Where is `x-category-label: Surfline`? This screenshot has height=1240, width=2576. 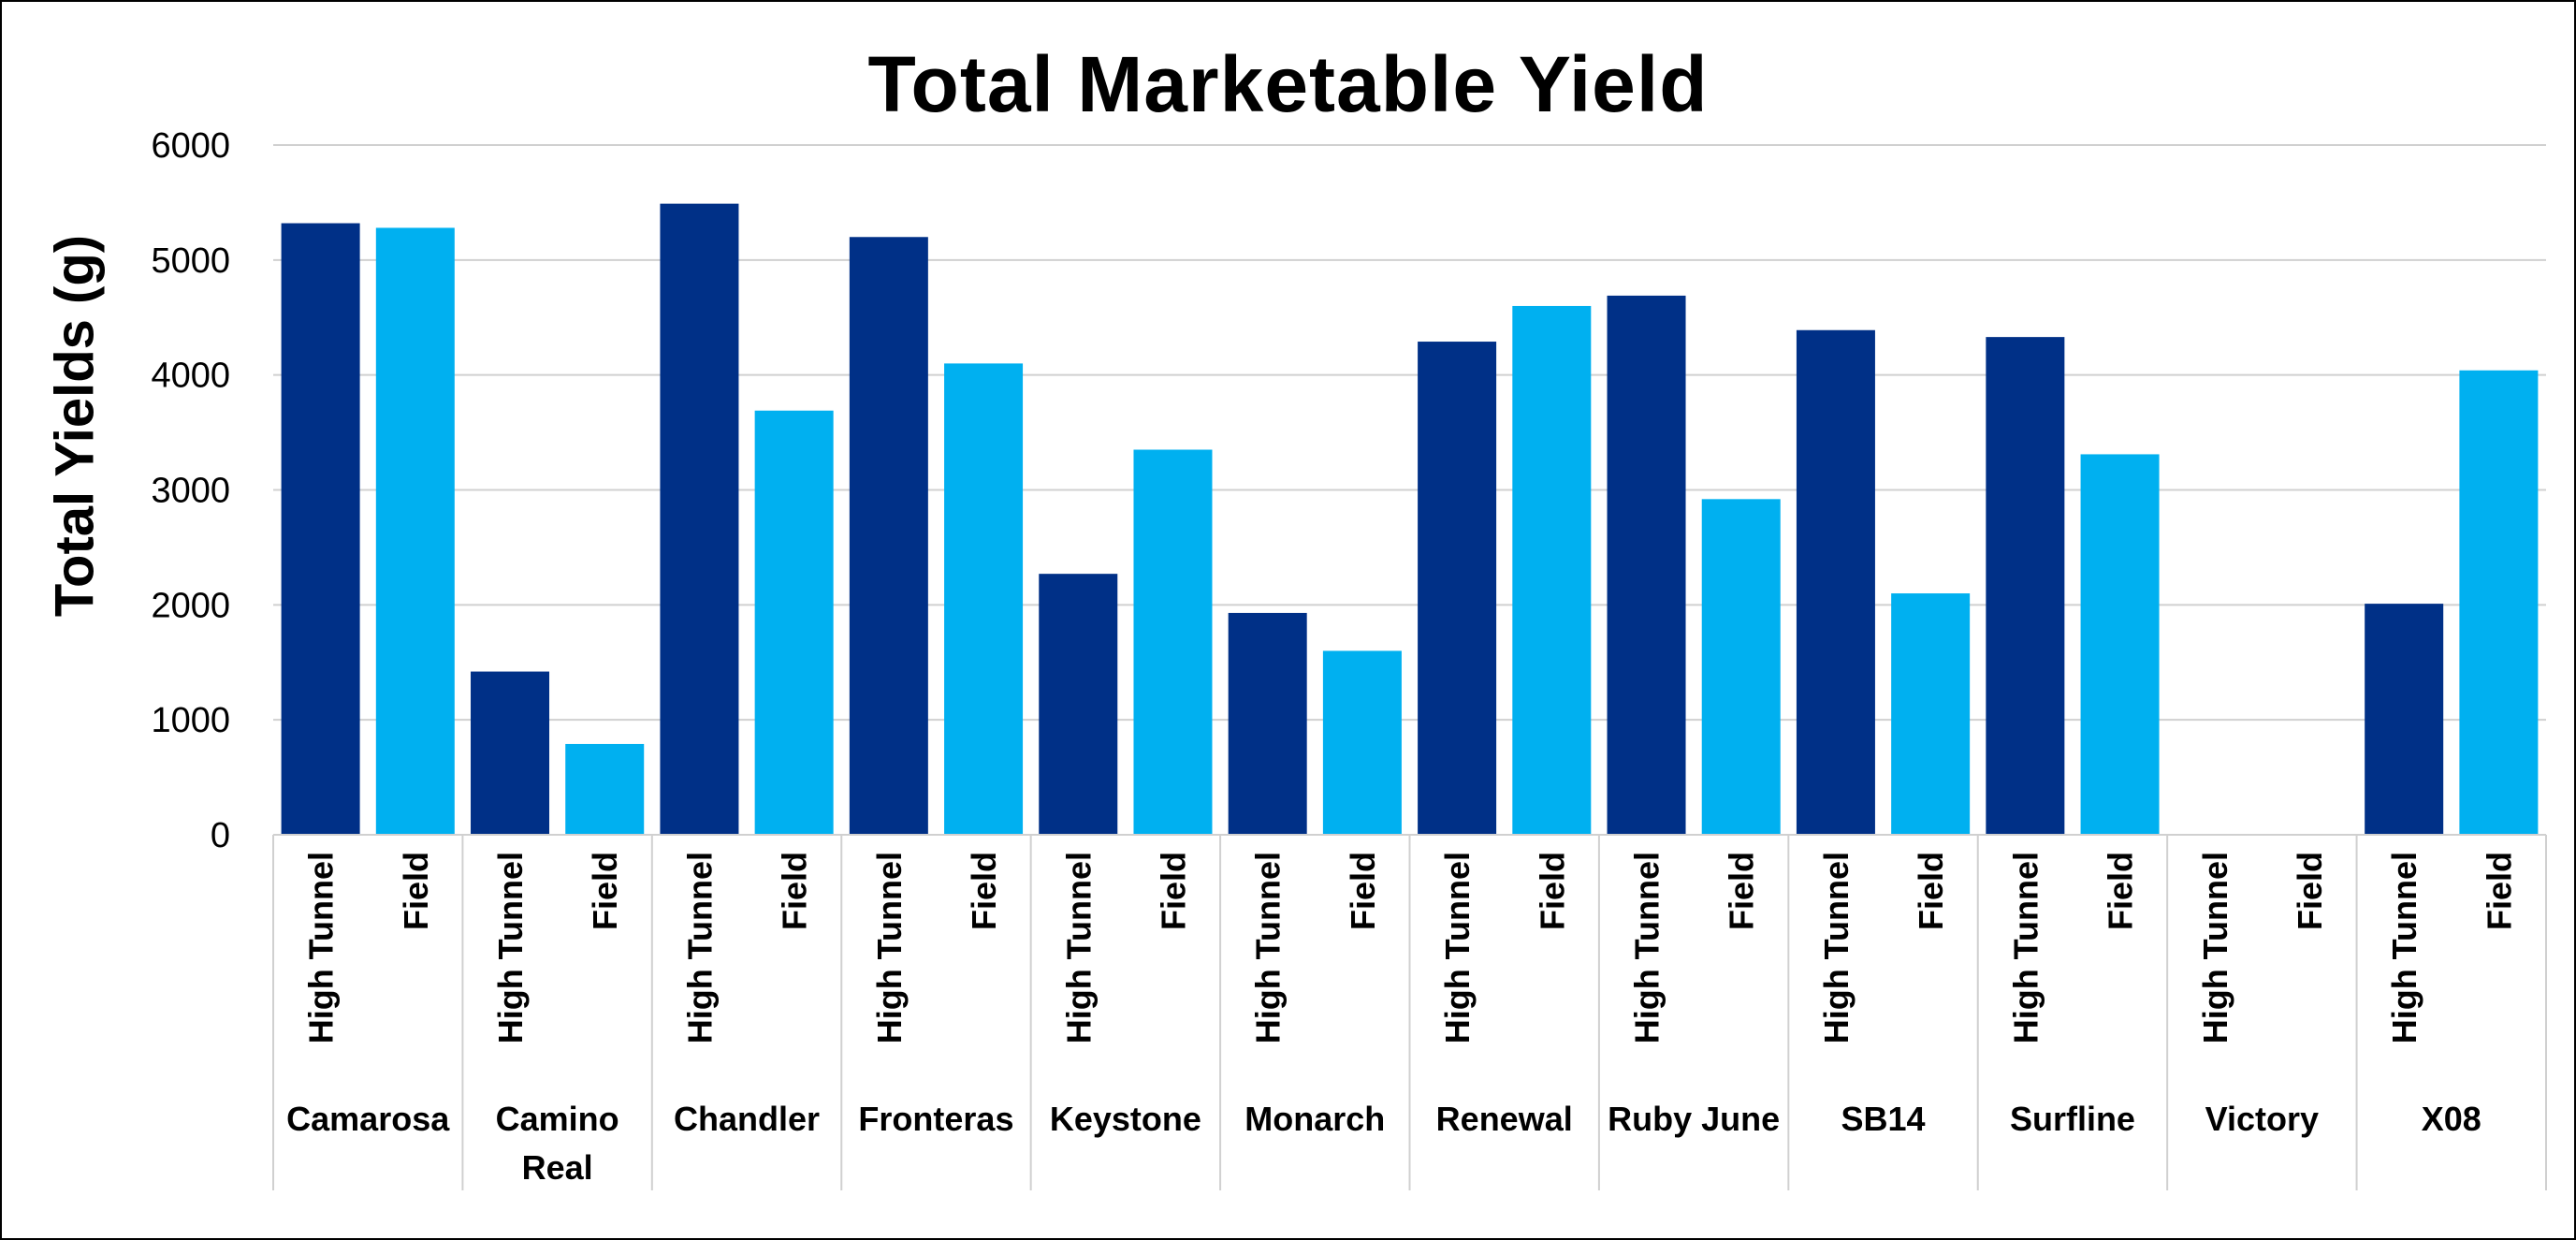 x-category-label: Surfline is located at coordinates (2072, 1119).